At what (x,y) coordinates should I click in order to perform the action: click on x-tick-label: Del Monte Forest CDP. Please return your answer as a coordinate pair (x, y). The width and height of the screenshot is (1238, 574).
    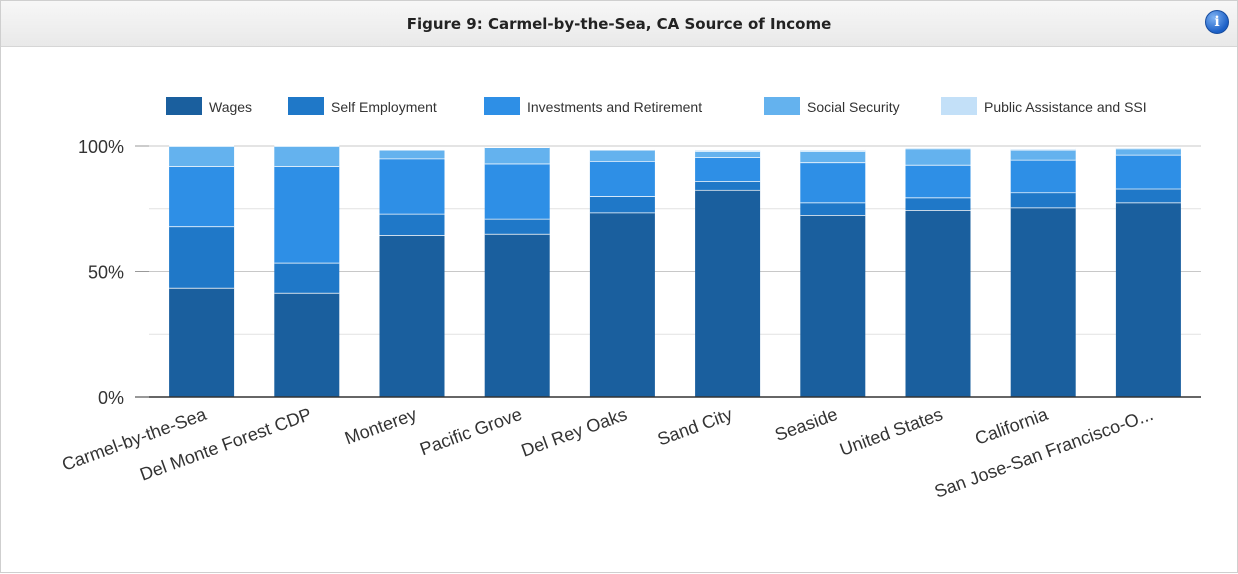
    Looking at the image, I should click on (225, 444).